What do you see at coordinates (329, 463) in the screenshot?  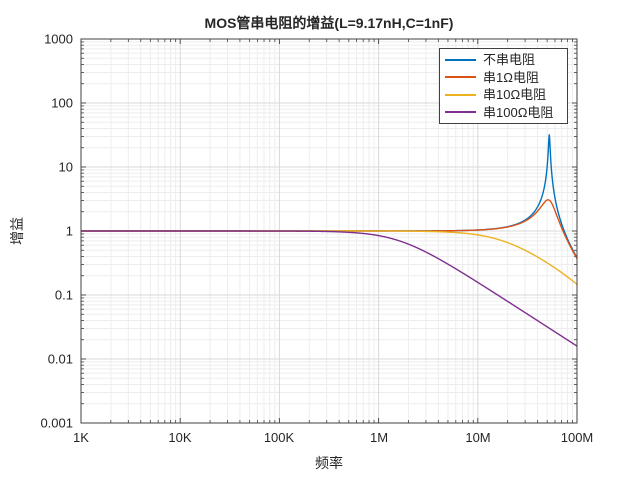 I see `x-axis-label: 频率` at bounding box center [329, 463].